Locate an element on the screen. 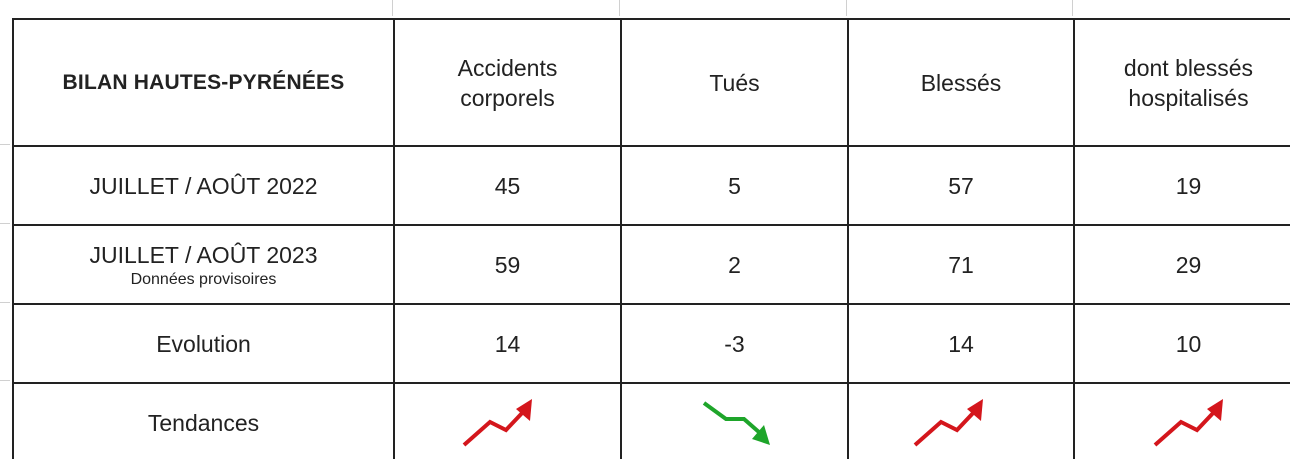  cell: 2 is located at coordinates (734, 264).